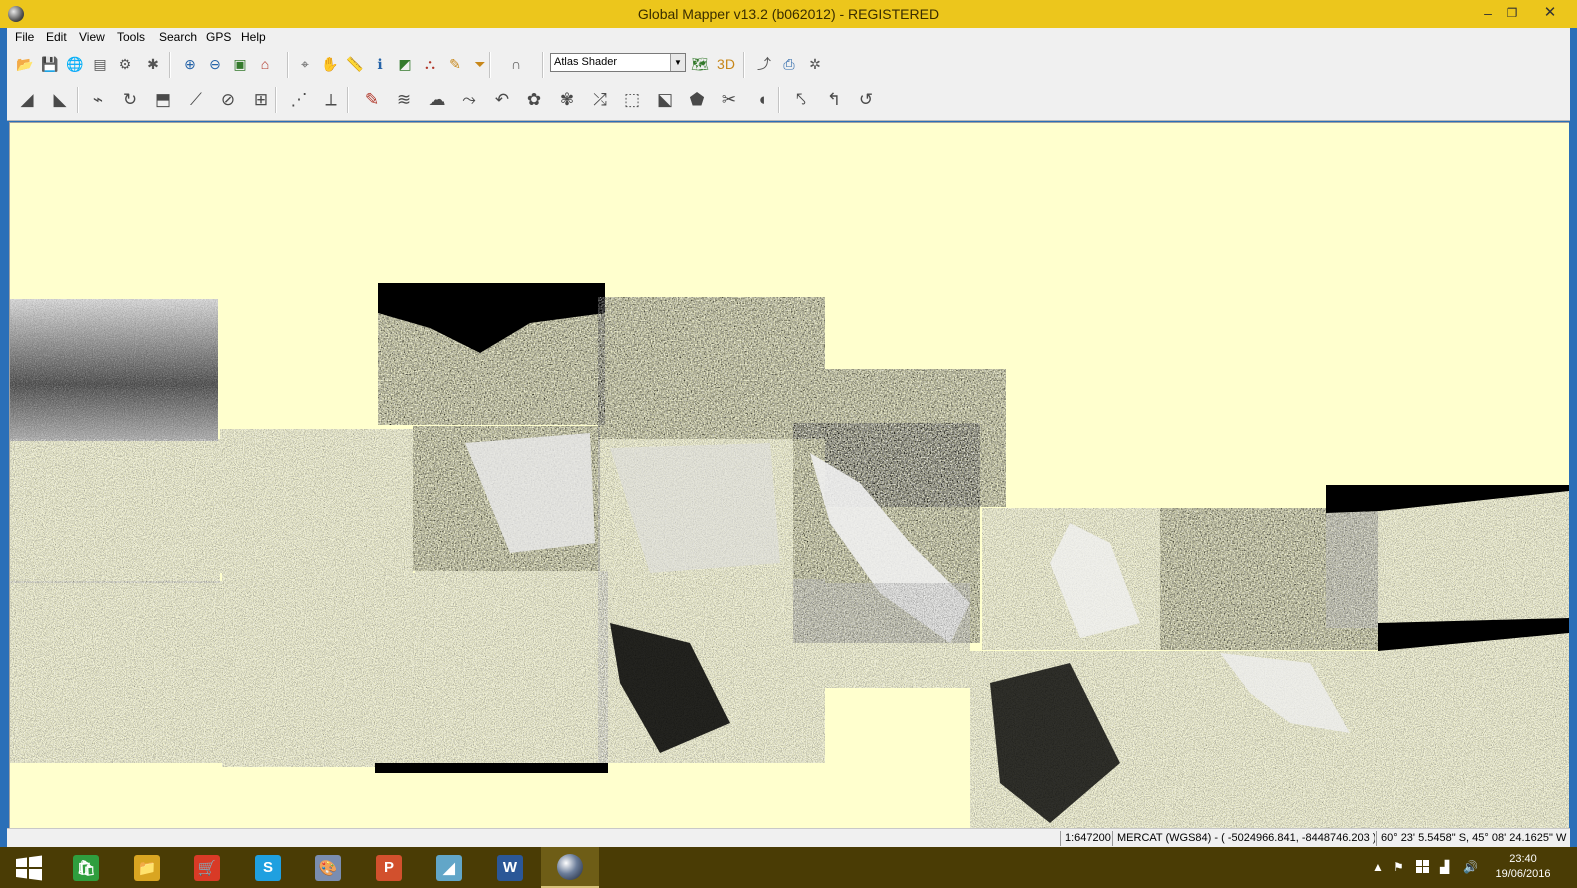  What do you see at coordinates (490, 65) in the screenshot?
I see `toolbar-separator` at bounding box center [490, 65].